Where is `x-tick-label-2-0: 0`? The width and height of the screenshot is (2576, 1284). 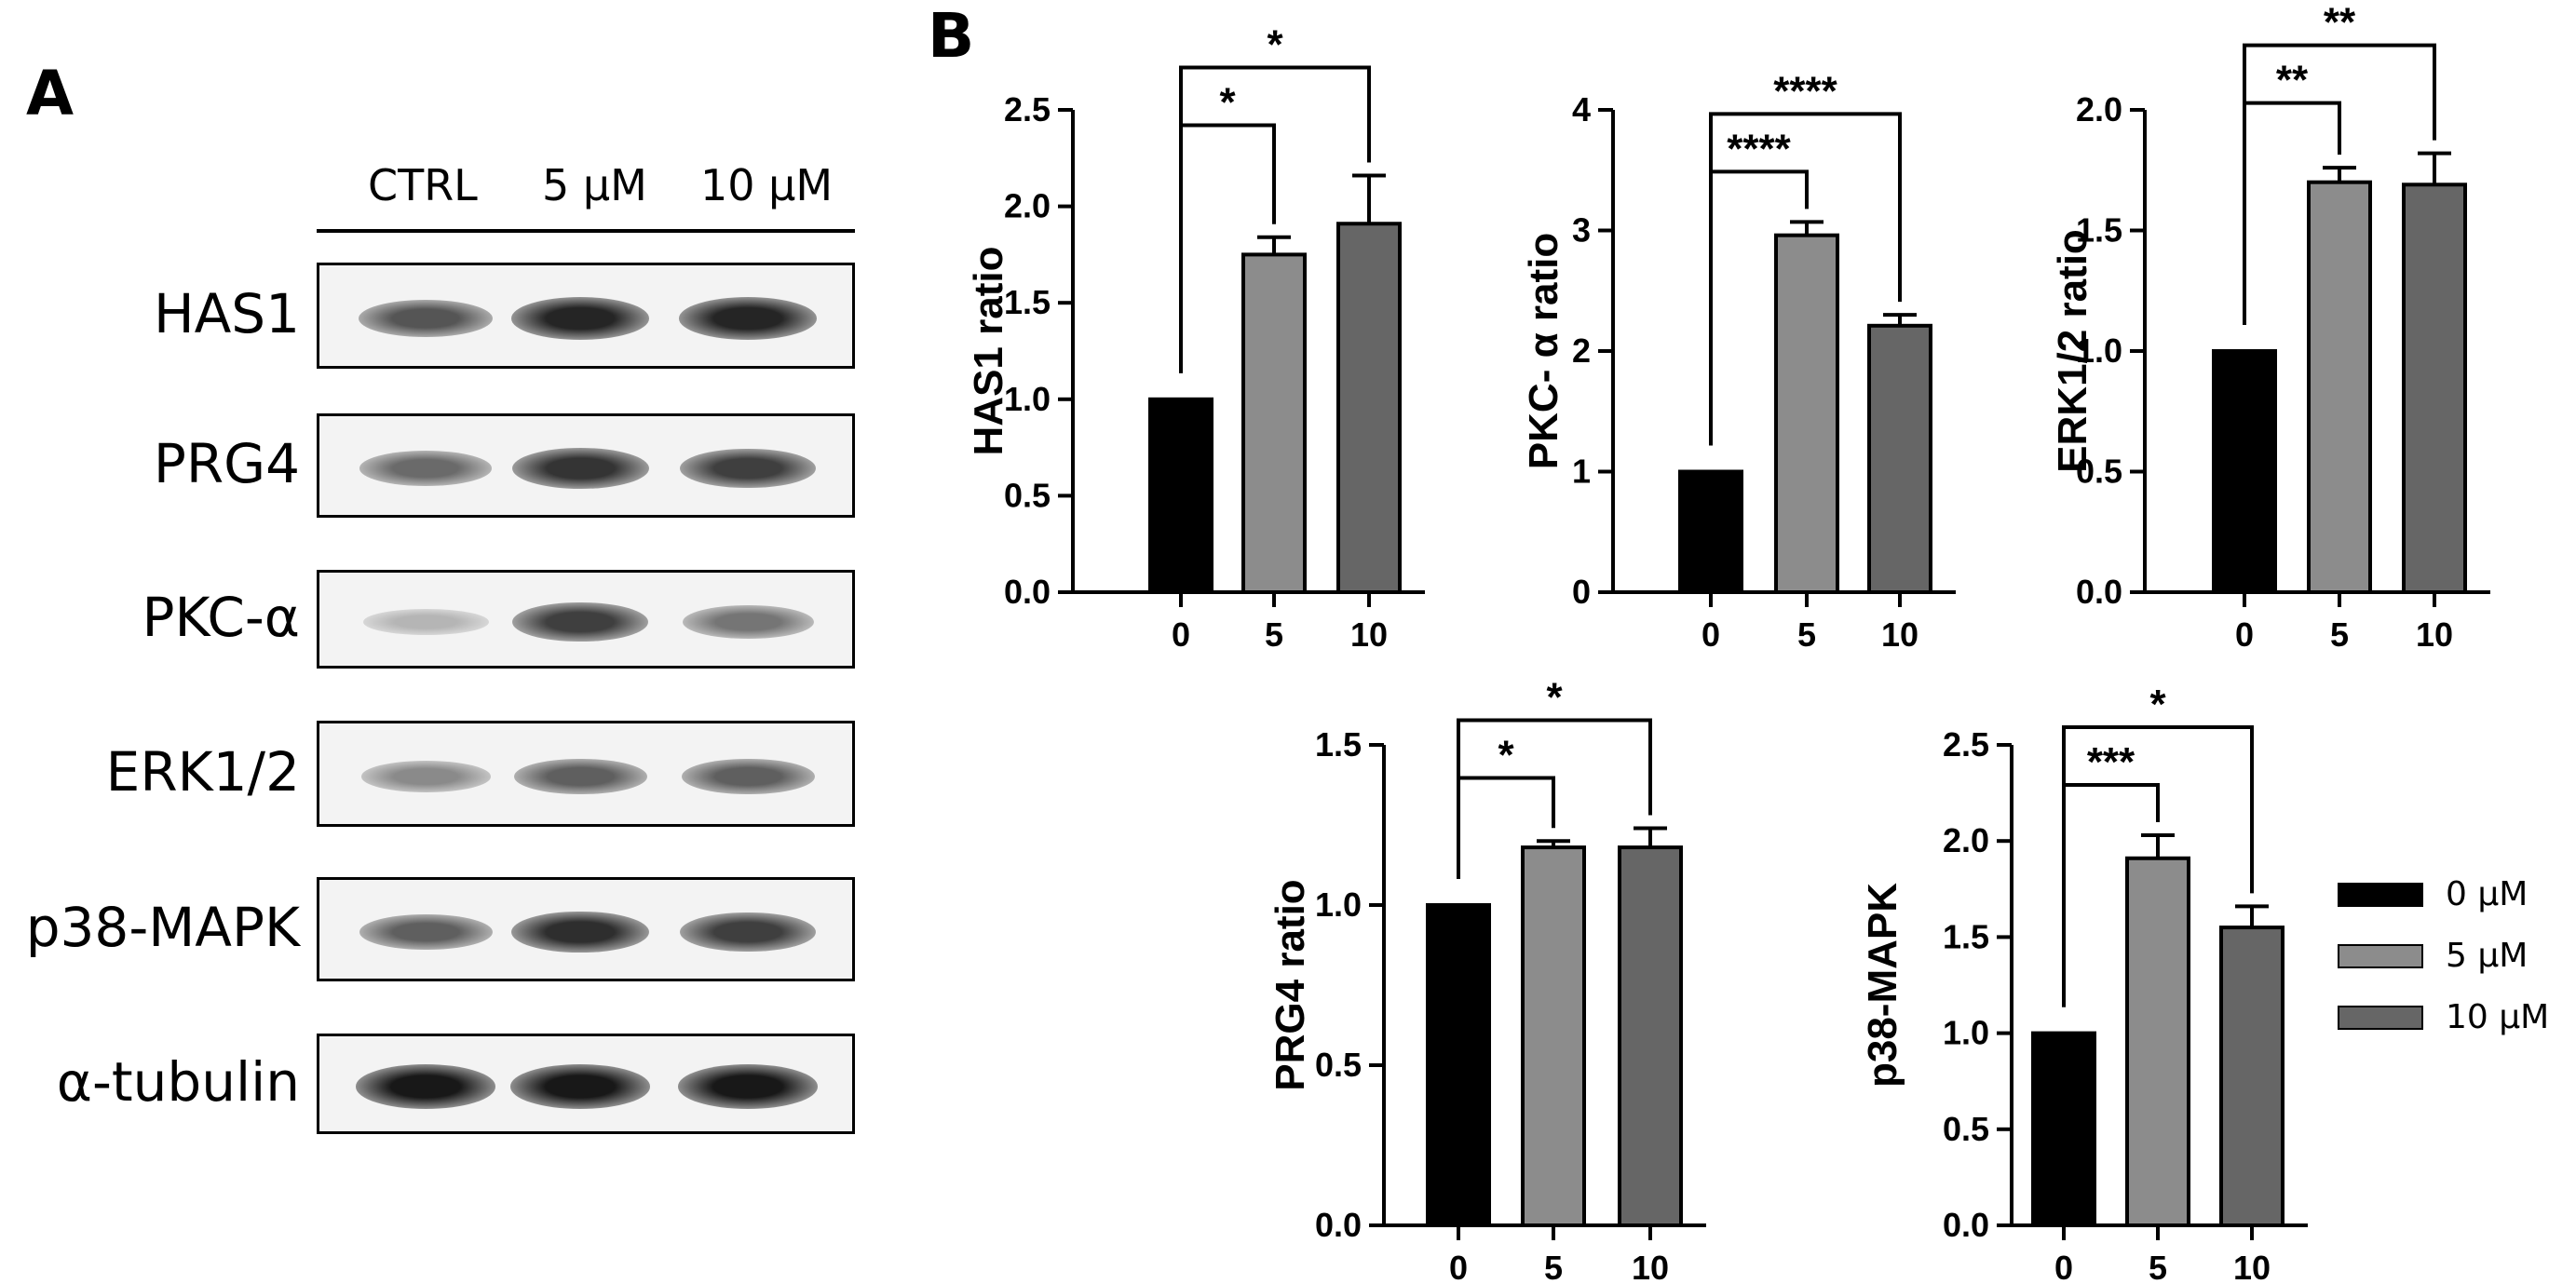
x-tick-label-2-0: 0 is located at coordinates (2244, 634).